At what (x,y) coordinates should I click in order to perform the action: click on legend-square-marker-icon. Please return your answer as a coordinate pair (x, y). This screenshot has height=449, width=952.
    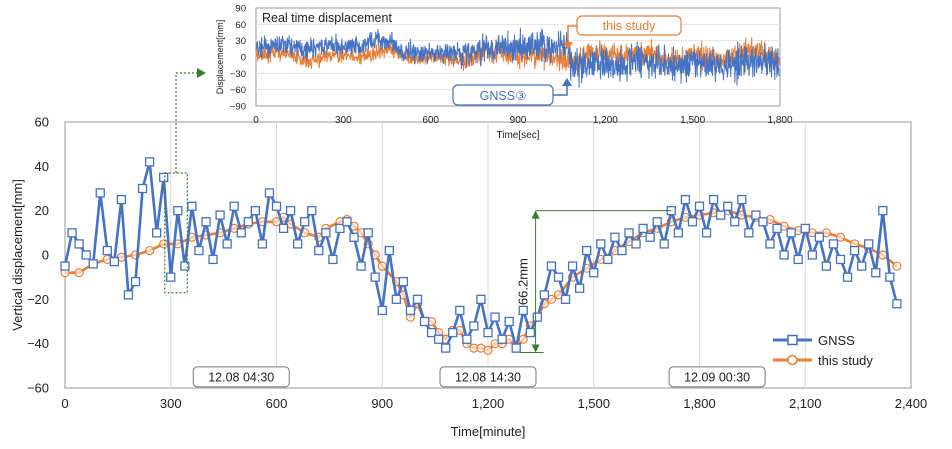
    Looking at the image, I should click on (792, 340).